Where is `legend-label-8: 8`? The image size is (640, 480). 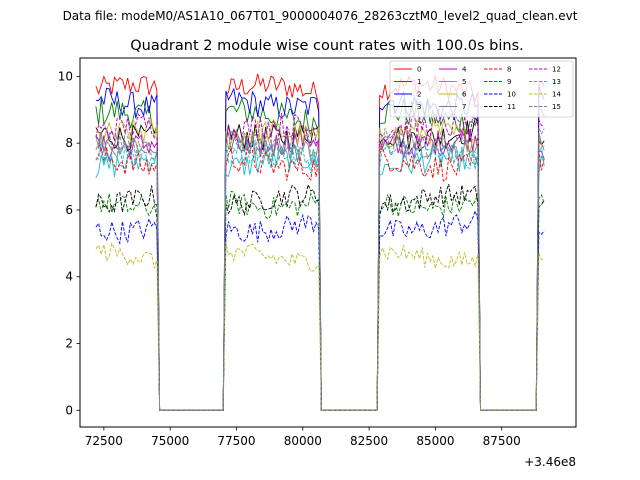 legend-label-8: 8 is located at coordinates (509, 70).